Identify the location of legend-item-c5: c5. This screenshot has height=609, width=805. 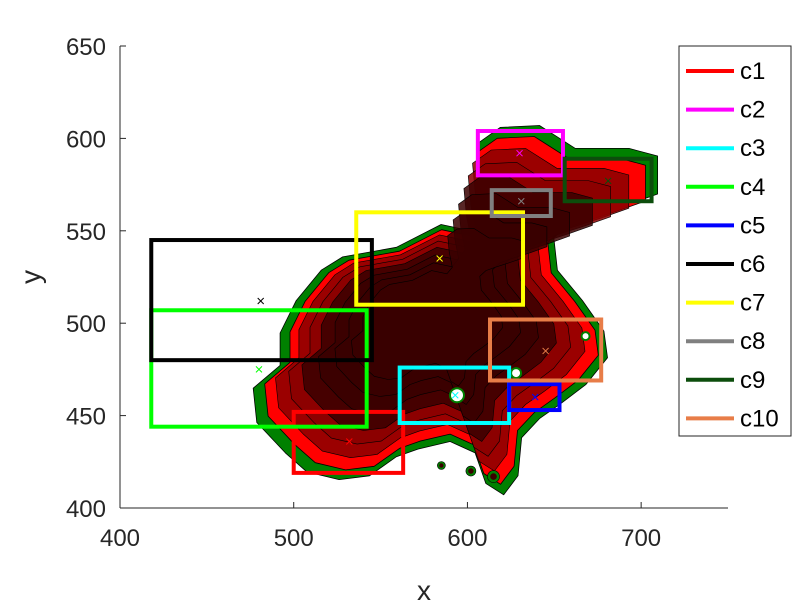
(725, 225).